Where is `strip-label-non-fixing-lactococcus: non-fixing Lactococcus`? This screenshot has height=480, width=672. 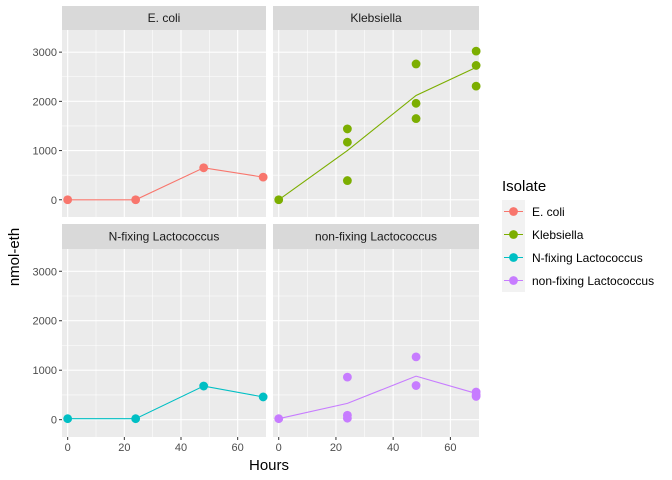
strip-label-non-fixing-lactococcus: non-fixing Lactococcus is located at coordinates (376, 237).